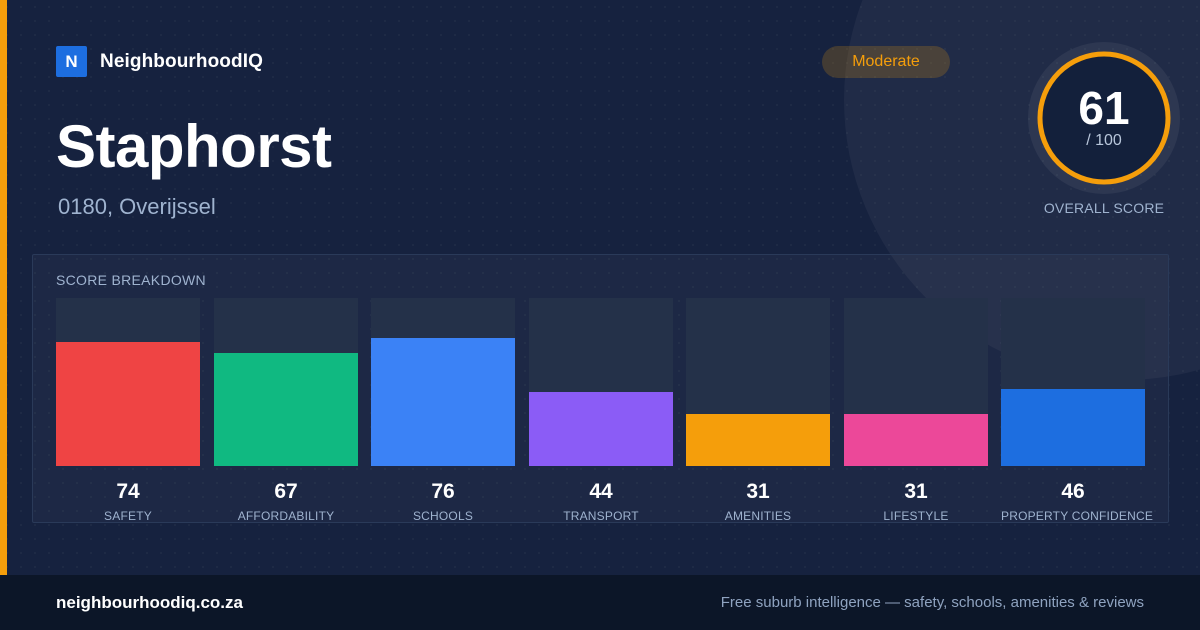 The width and height of the screenshot is (1200, 630). Describe the element at coordinates (601, 516) in the screenshot. I see `bar-label: TRANSPORT` at that location.